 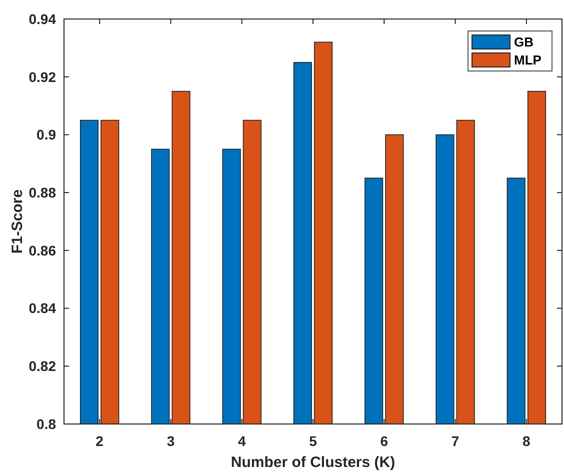 I want to click on legend-label: MLP, so click(x=528, y=60).